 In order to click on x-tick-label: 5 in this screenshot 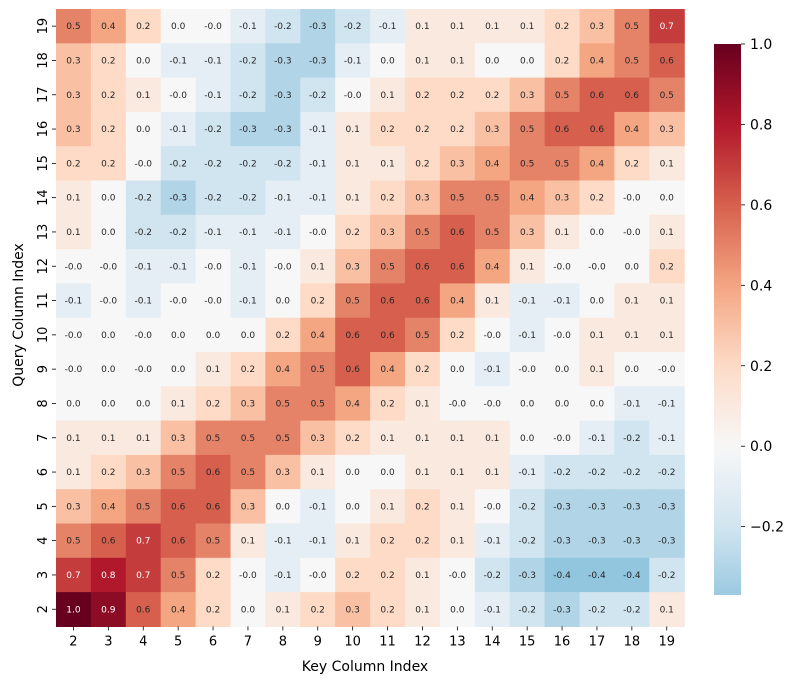, I will do `click(178, 641)`.